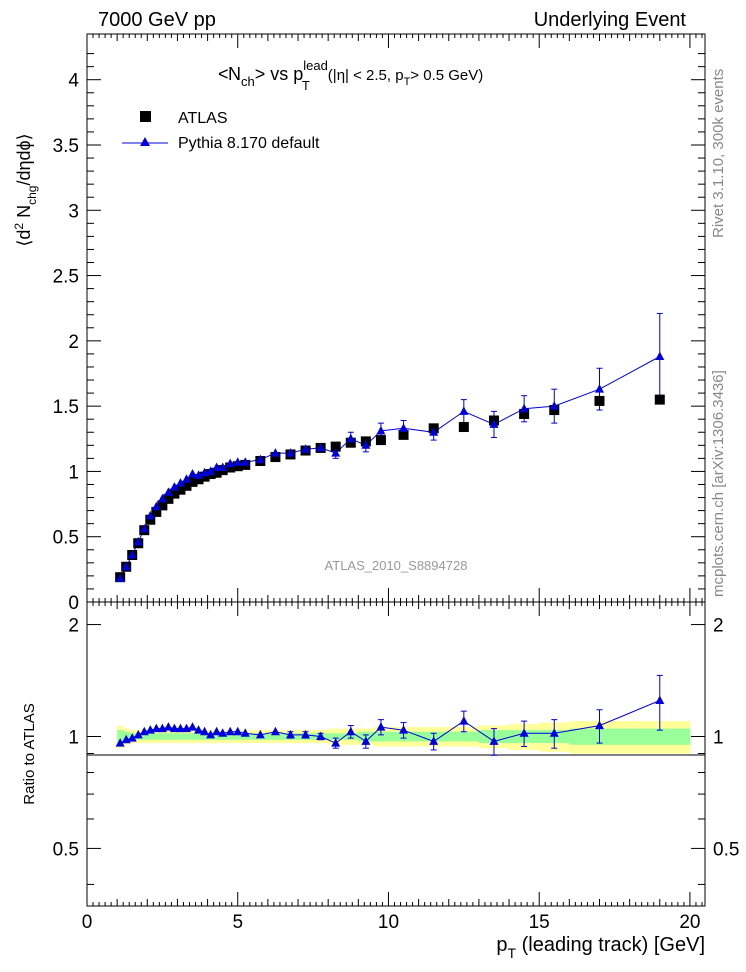 The height and width of the screenshot is (972, 746). I want to click on ratio-y-tick-label: 2, so click(73, 626).